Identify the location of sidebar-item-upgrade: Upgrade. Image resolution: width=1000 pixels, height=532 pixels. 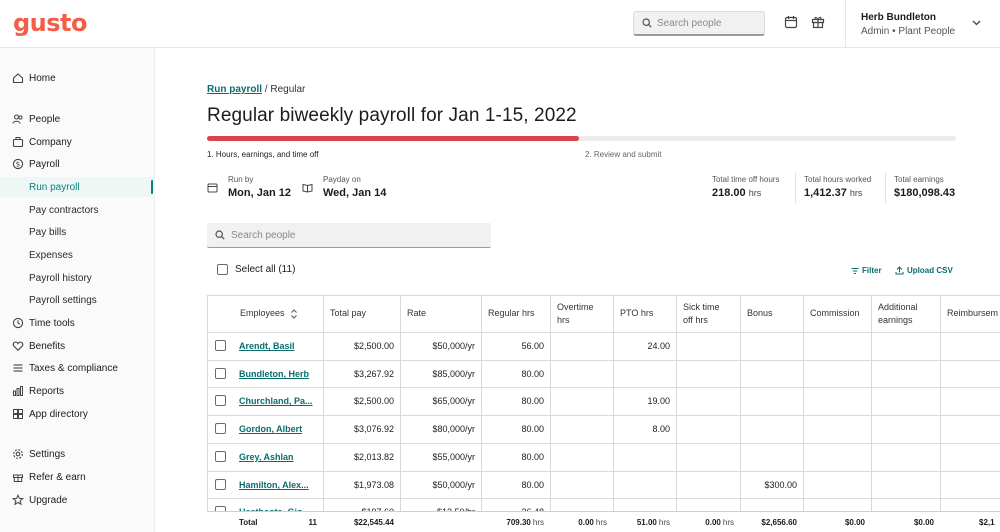
(77, 500).